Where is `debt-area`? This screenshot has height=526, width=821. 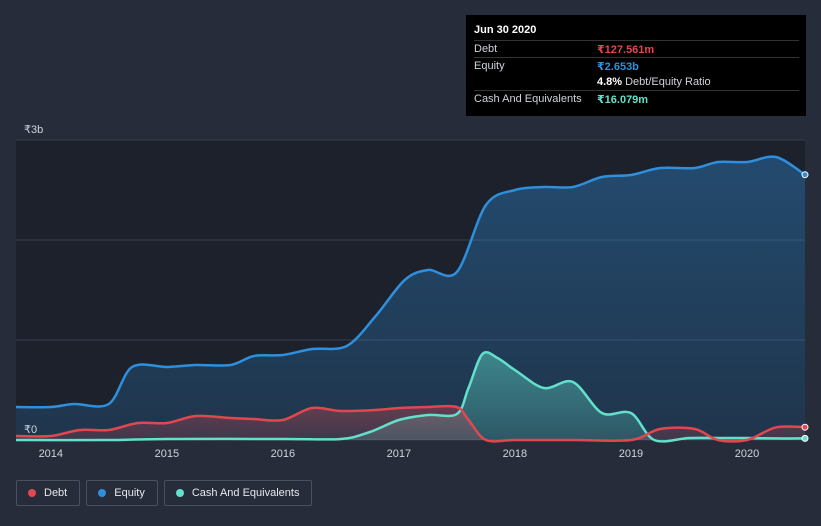
debt-area is located at coordinates (410, 424).